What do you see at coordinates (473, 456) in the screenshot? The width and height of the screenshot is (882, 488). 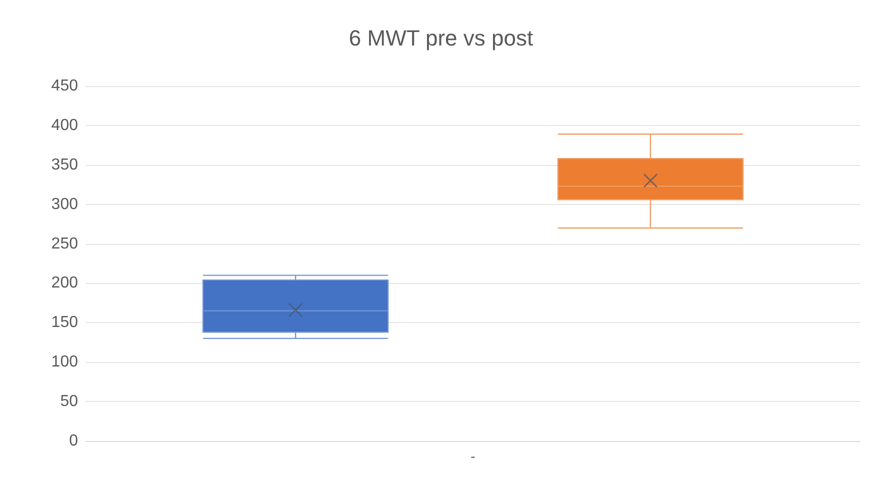 I see `x-tick-label: -` at bounding box center [473, 456].